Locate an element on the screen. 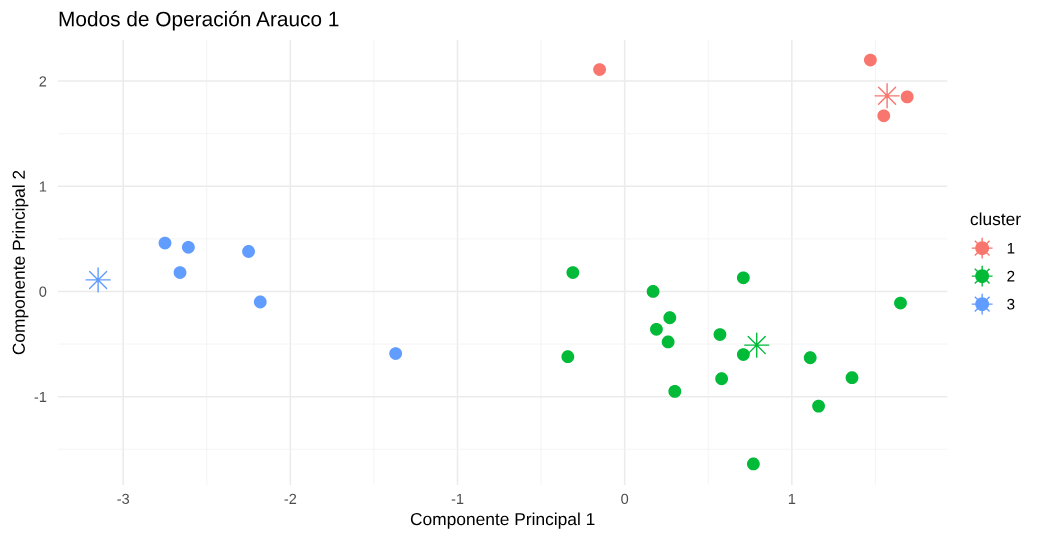 Image resolution: width=1045 pixels, height=538 pixels. chart-title: Modos de Operación Arauco 1 is located at coordinates (199, 20).